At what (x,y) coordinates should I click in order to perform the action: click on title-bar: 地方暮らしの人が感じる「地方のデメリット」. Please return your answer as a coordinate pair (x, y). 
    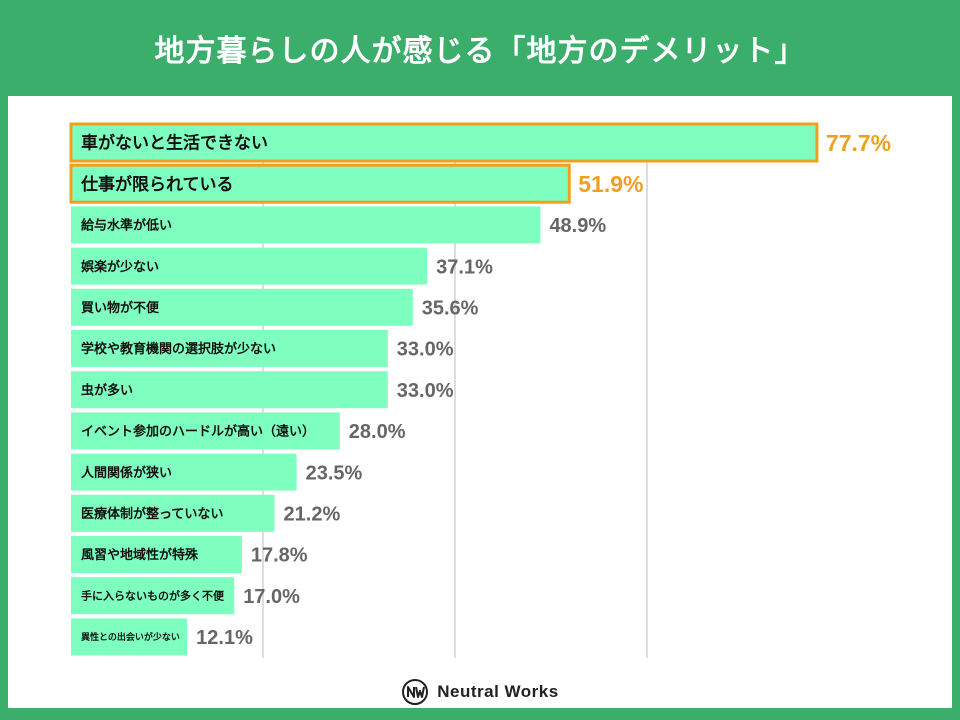
    Looking at the image, I should click on (480, 48).